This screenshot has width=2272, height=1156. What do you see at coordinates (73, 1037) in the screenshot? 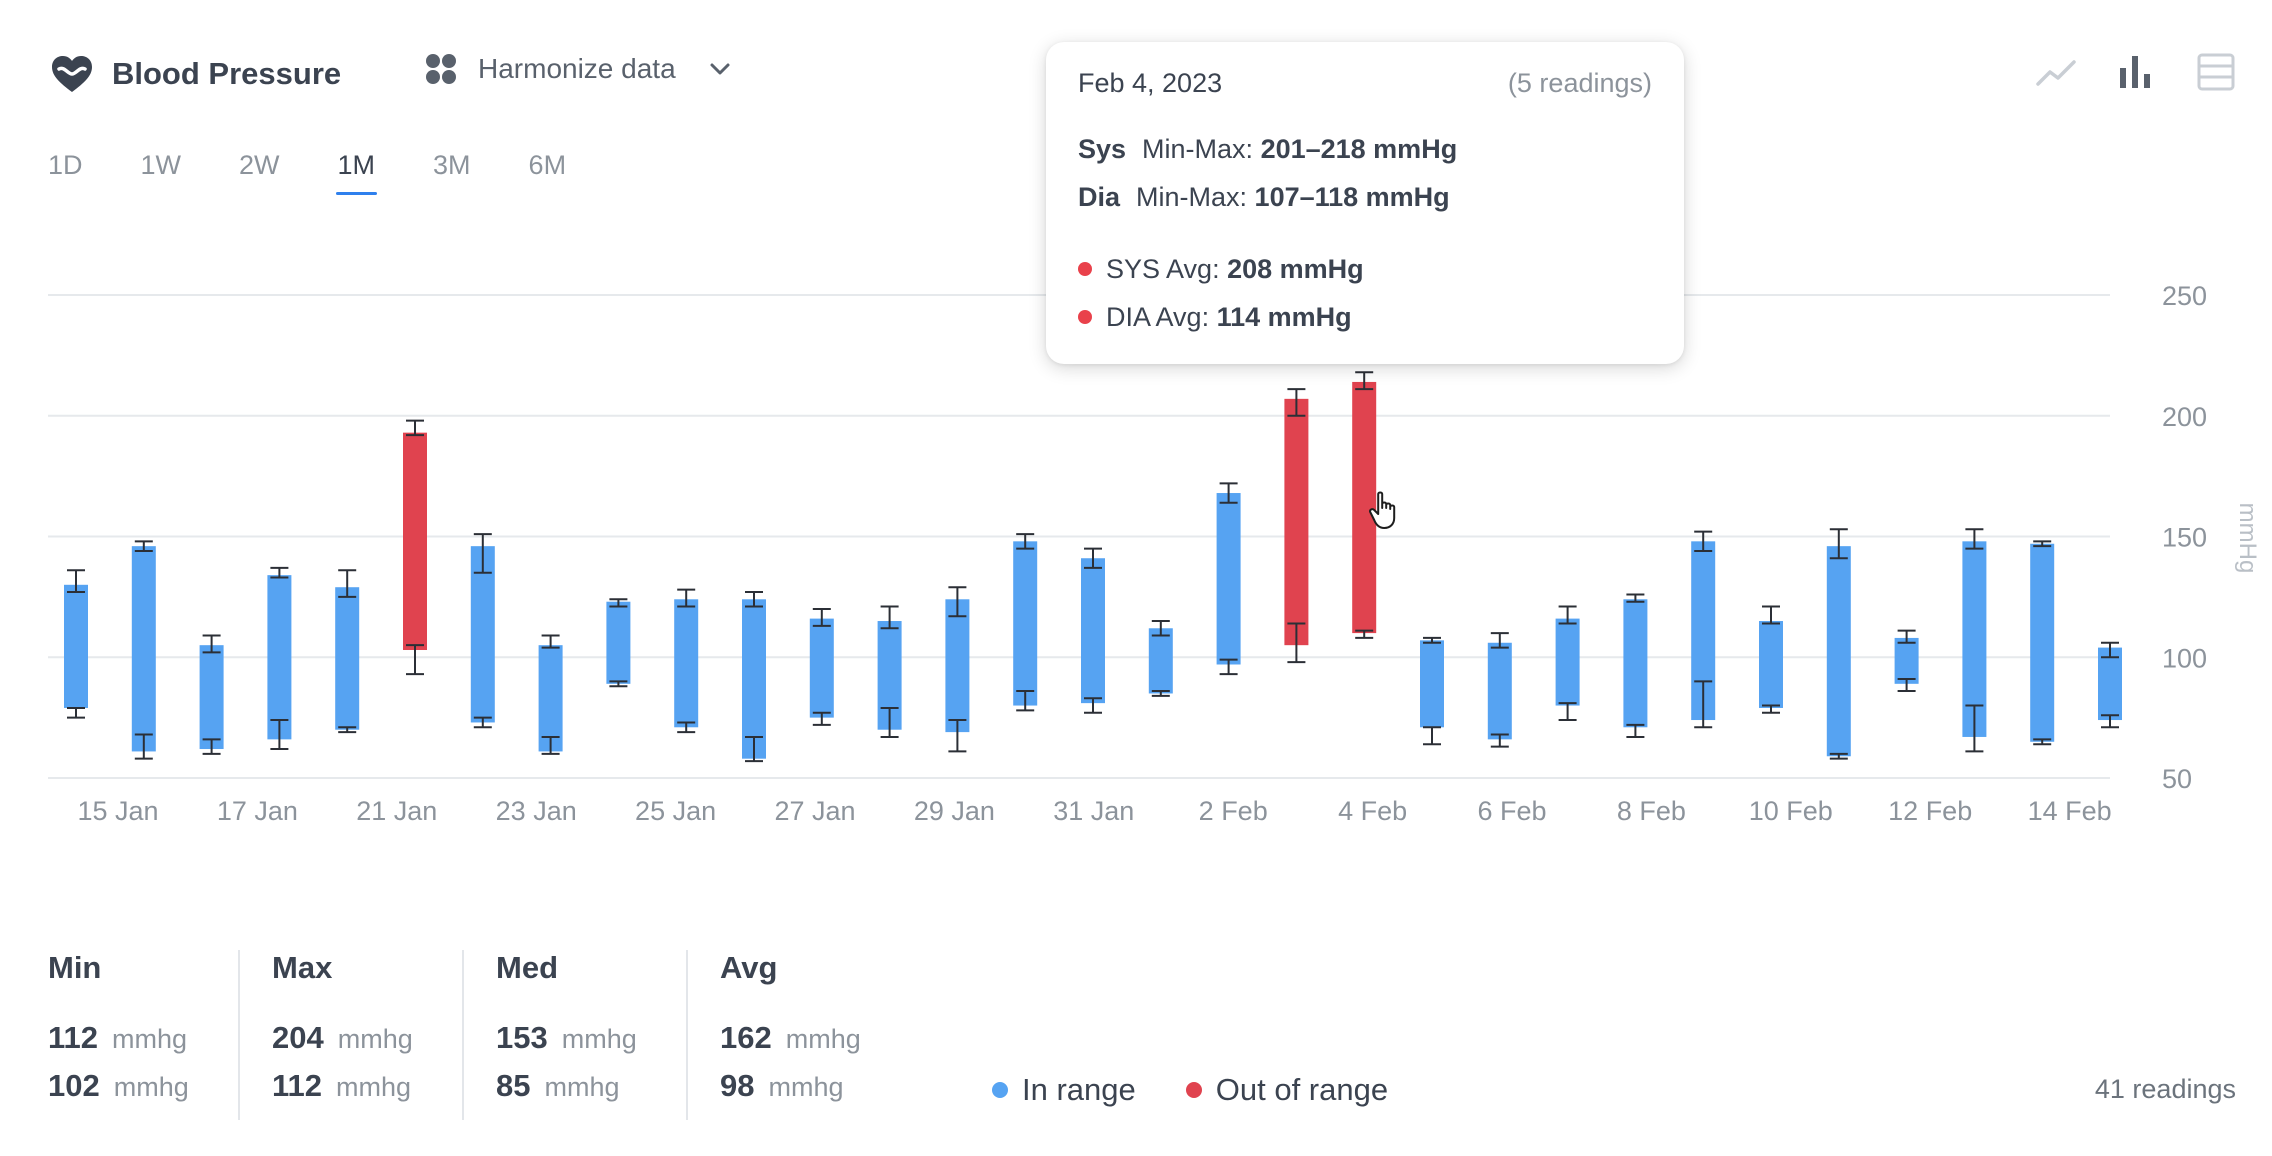
I see `stat-min-sys: 112` at bounding box center [73, 1037].